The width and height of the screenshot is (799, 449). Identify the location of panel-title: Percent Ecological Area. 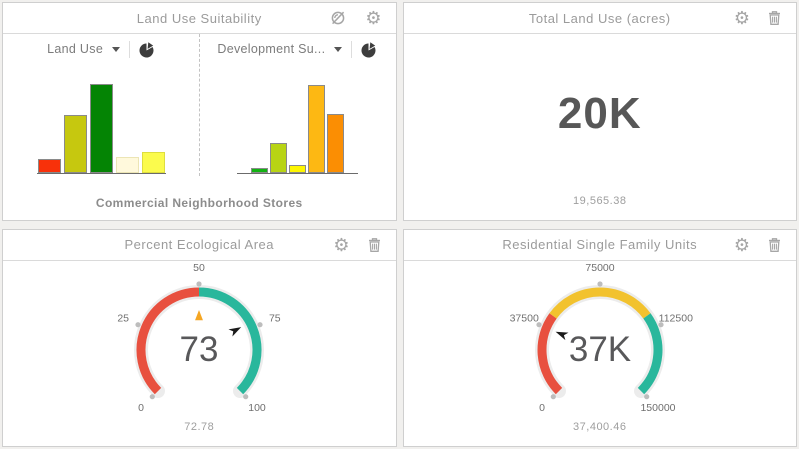
(199, 244).